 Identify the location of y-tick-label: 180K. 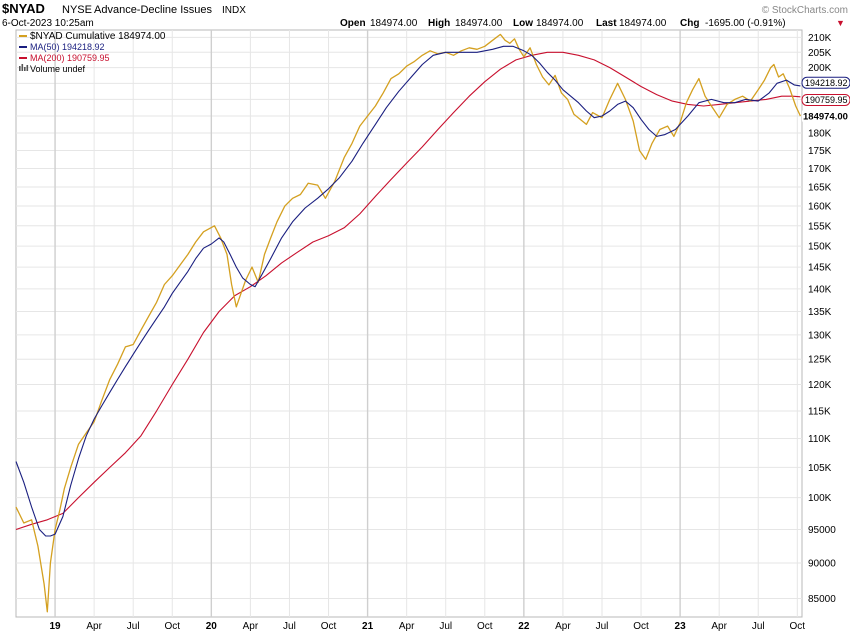
(820, 133).